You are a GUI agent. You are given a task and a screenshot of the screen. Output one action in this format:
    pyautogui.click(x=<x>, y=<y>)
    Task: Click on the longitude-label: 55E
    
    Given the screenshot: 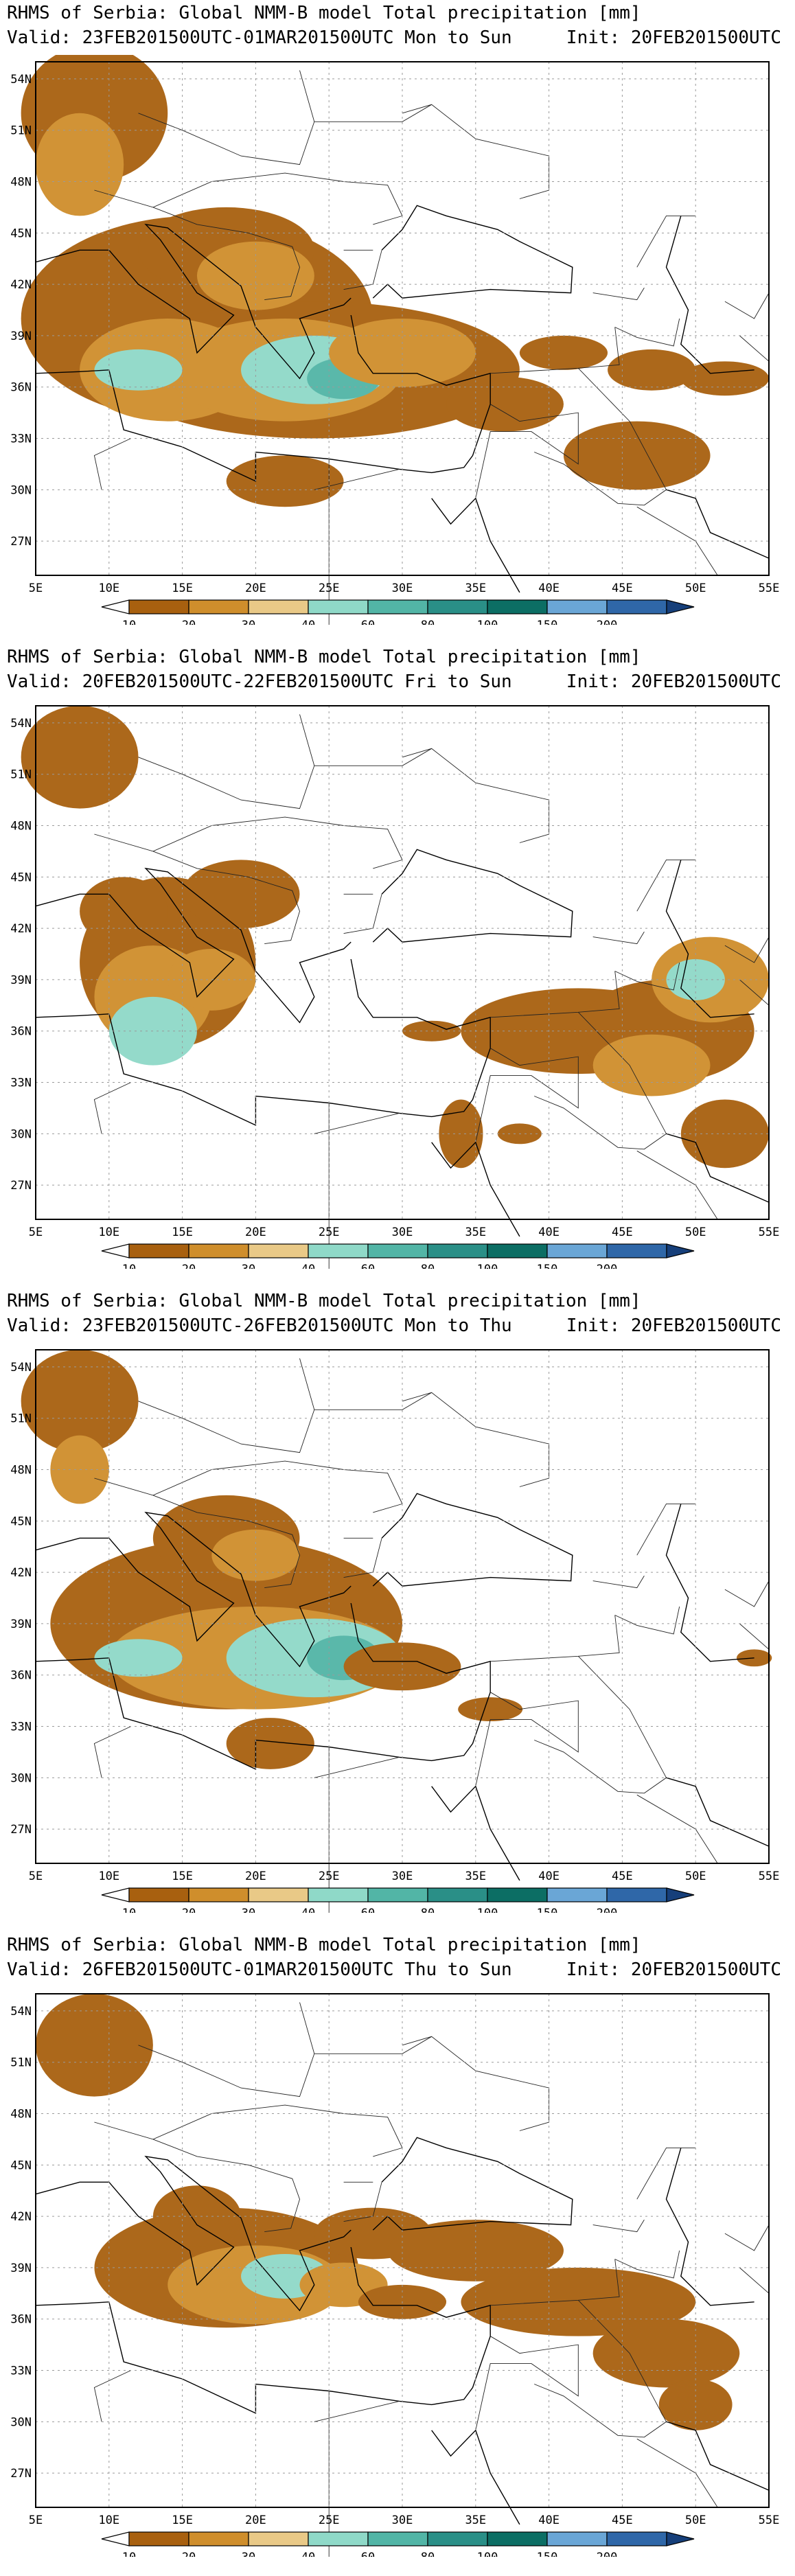 What is the action you would take?
    pyautogui.click(x=769, y=1876)
    